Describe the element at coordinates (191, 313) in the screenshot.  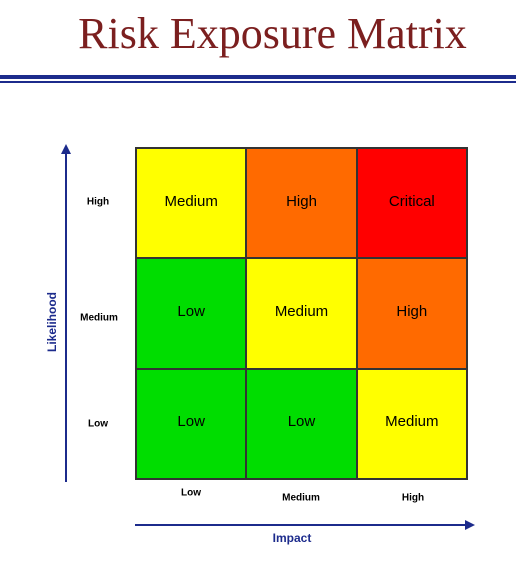
I see `cell-medium-likelihood-low-impact: Low` at that location.